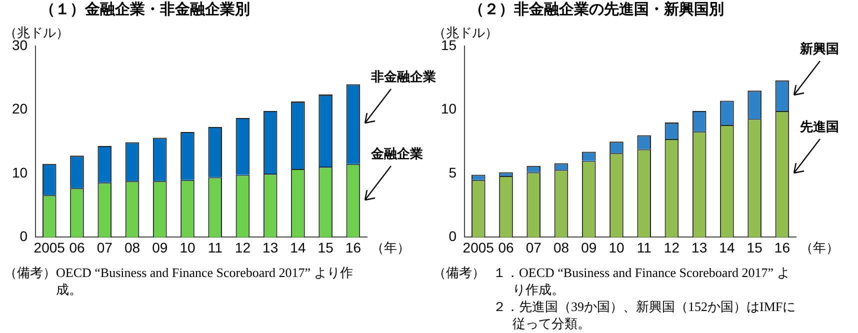 The height and width of the screenshot is (333, 858). What do you see at coordinates (642, 281) in the screenshot?
I see `text: １．OECD “Business and Finance Scoreboard 2017” より作成。` at bounding box center [642, 281].